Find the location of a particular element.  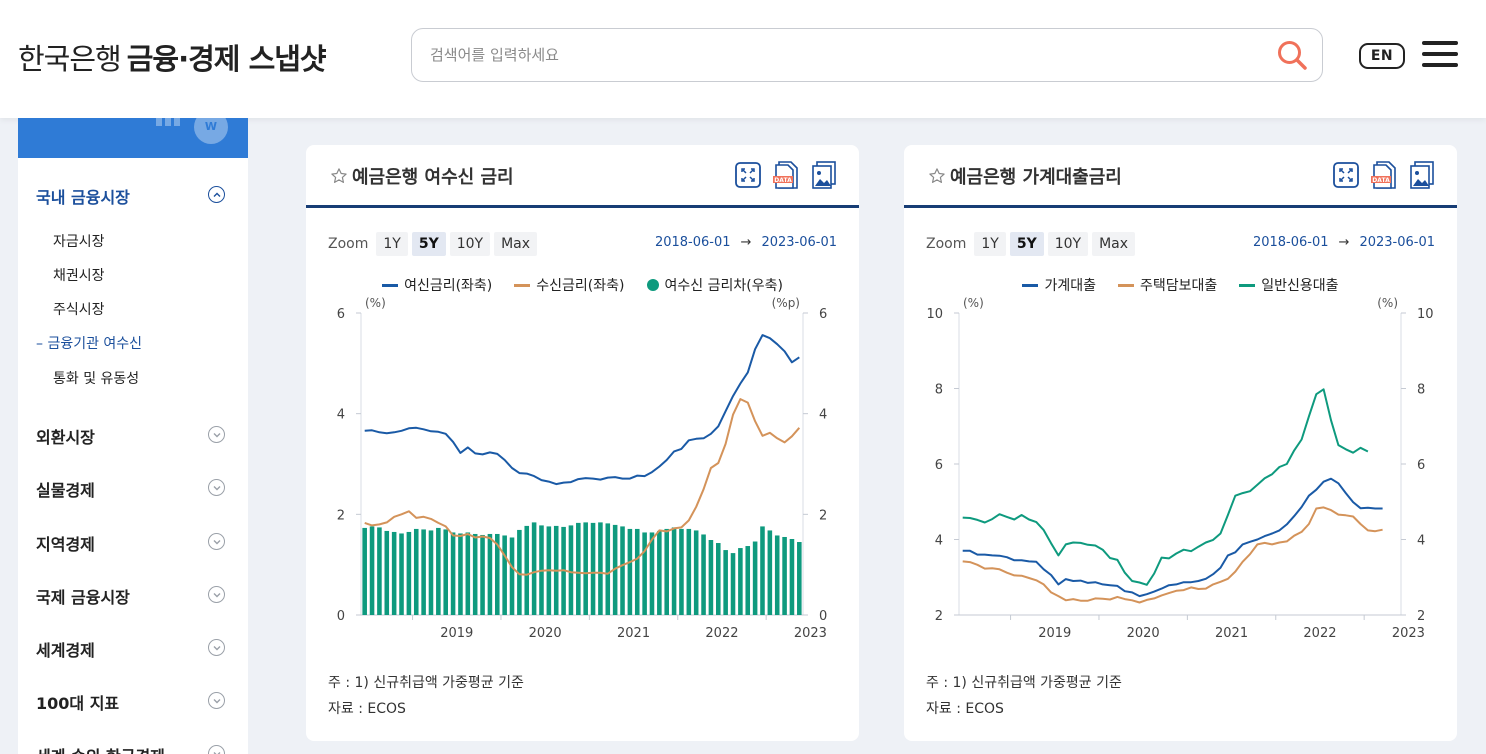

zoom-controls: Zoom 1Y 5Y 10Y Max is located at coordinates (433, 244).